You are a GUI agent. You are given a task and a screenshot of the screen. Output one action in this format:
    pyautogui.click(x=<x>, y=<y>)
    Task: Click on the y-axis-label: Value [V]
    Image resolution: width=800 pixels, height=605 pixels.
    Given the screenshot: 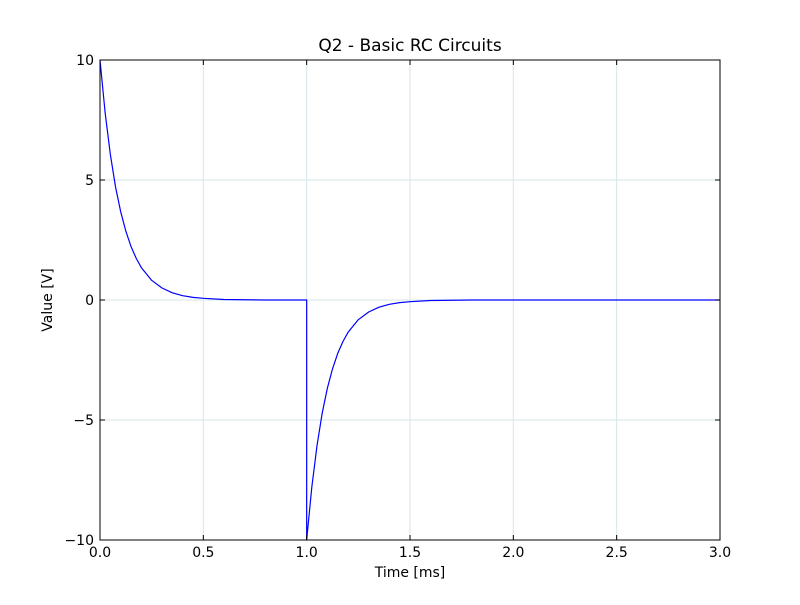 What is the action you would take?
    pyautogui.click(x=48, y=299)
    